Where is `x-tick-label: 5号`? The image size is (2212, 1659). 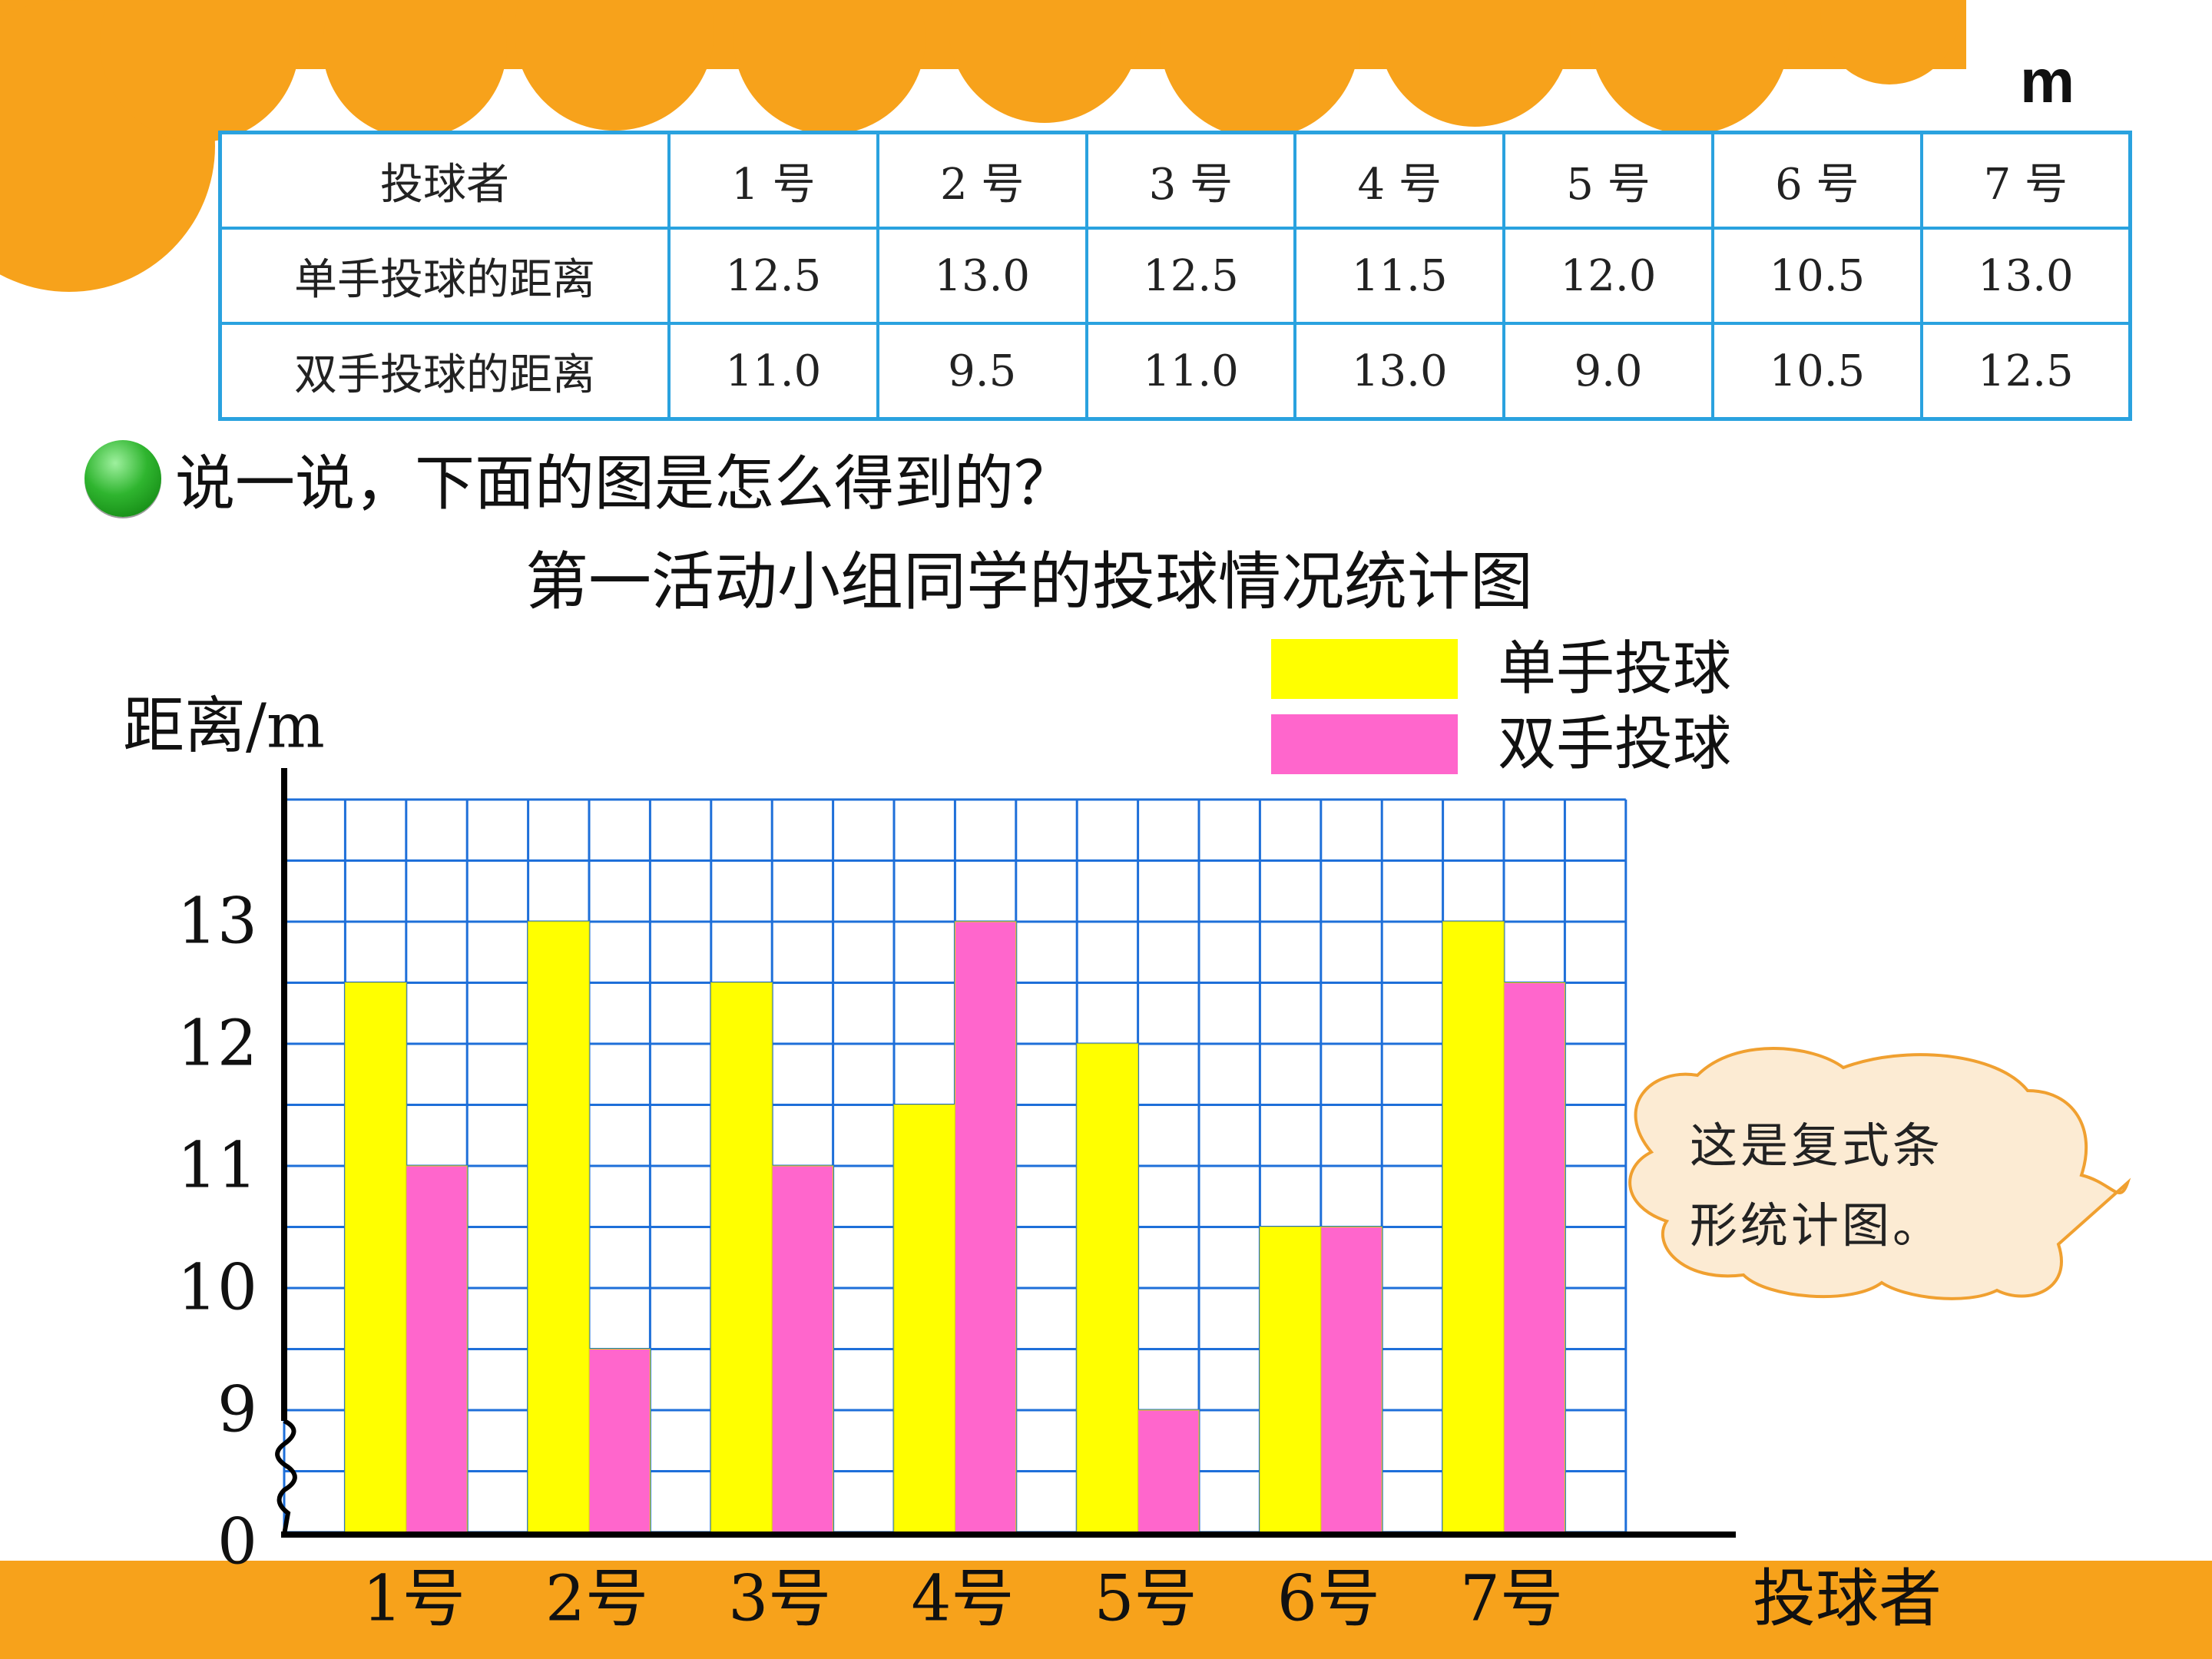
x-tick-label: 5号 is located at coordinates (1146, 1599).